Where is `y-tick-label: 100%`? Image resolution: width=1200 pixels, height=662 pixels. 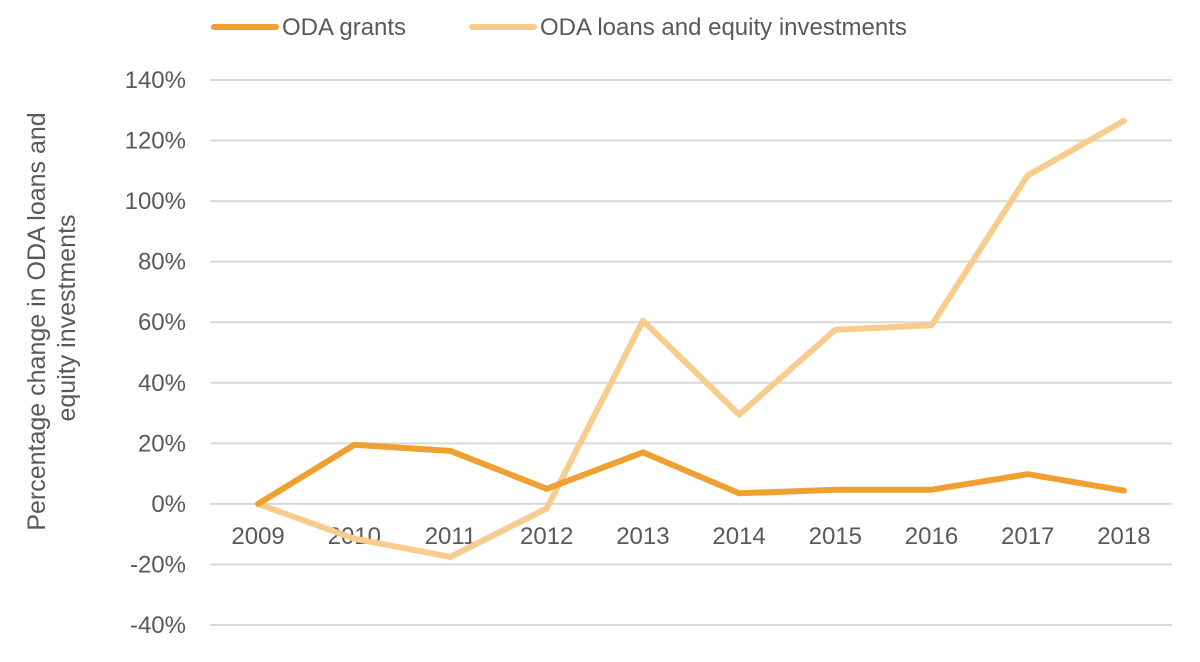
y-tick-label: 100% is located at coordinates (155, 201).